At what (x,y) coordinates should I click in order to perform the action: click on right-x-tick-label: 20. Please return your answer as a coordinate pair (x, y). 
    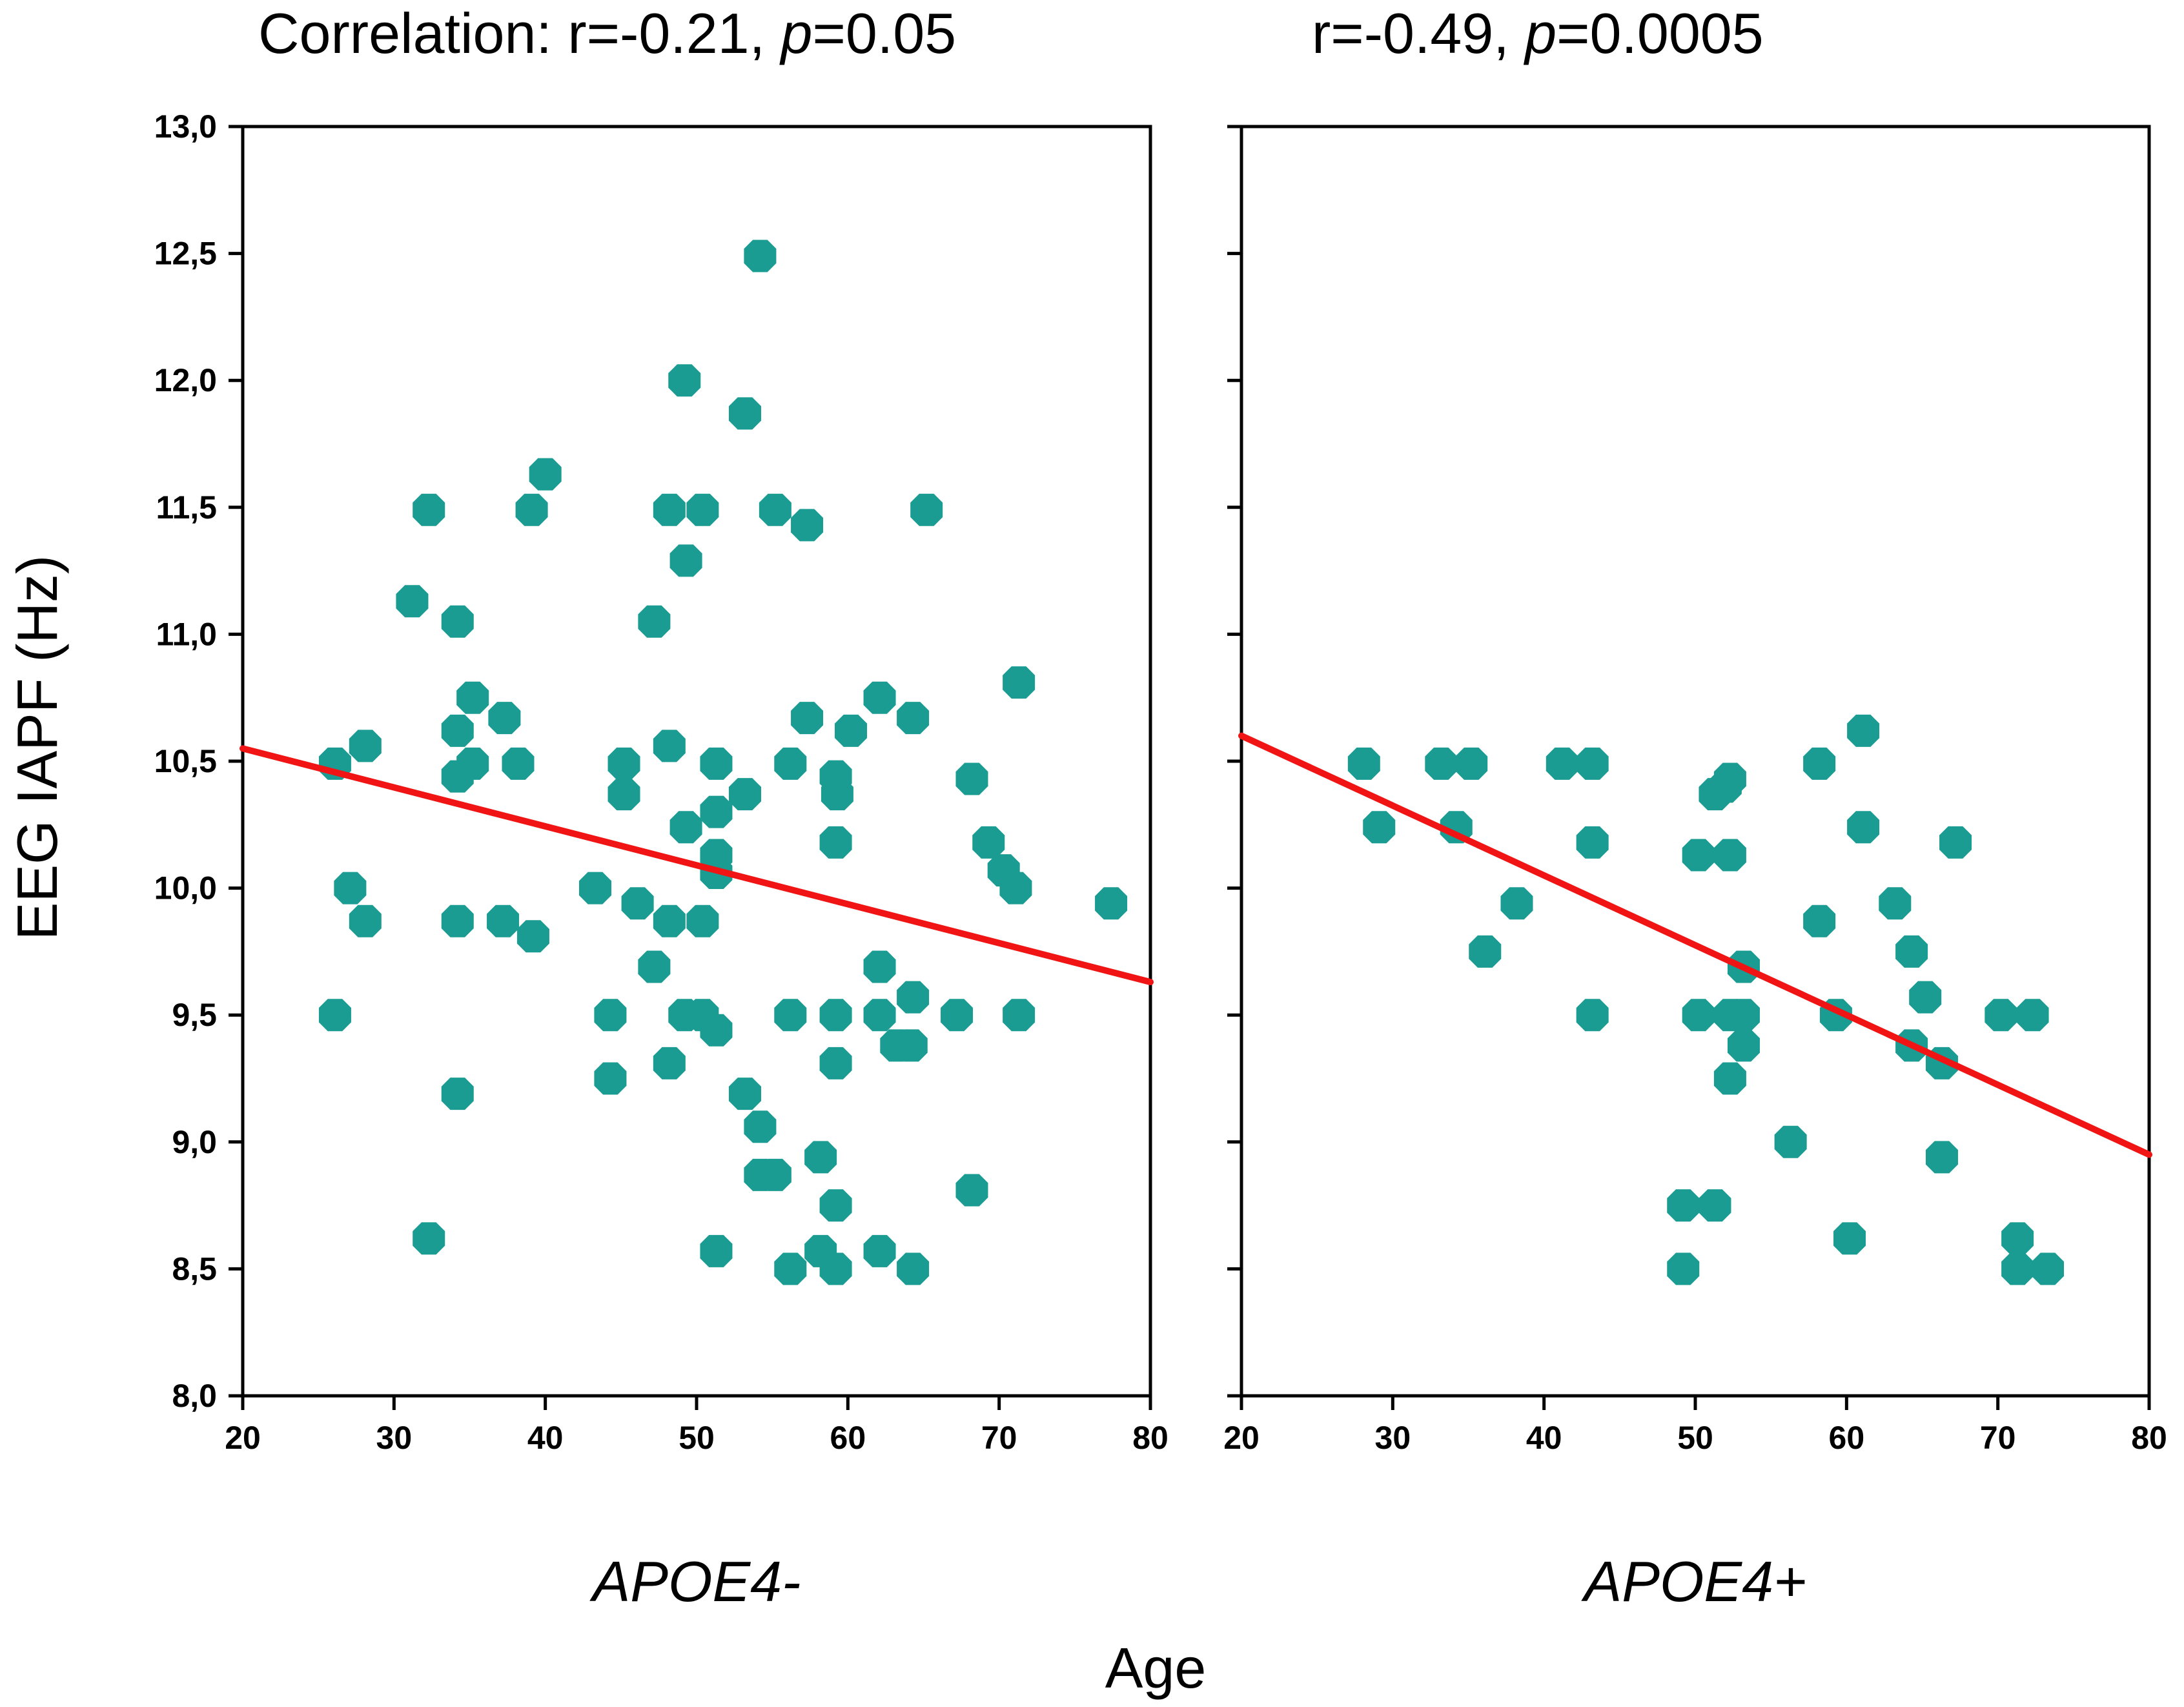
    Looking at the image, I should click on (1241, 1438).